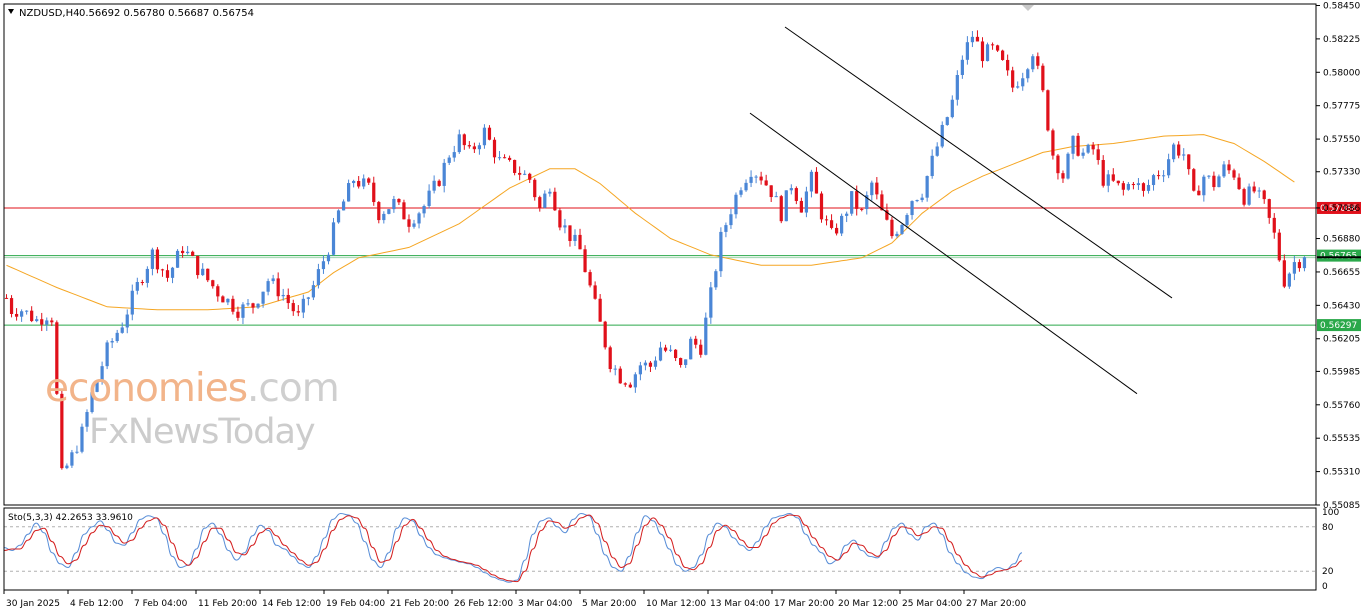  I want to click on y-tick-label: 0.57330, so click(1341, 173).